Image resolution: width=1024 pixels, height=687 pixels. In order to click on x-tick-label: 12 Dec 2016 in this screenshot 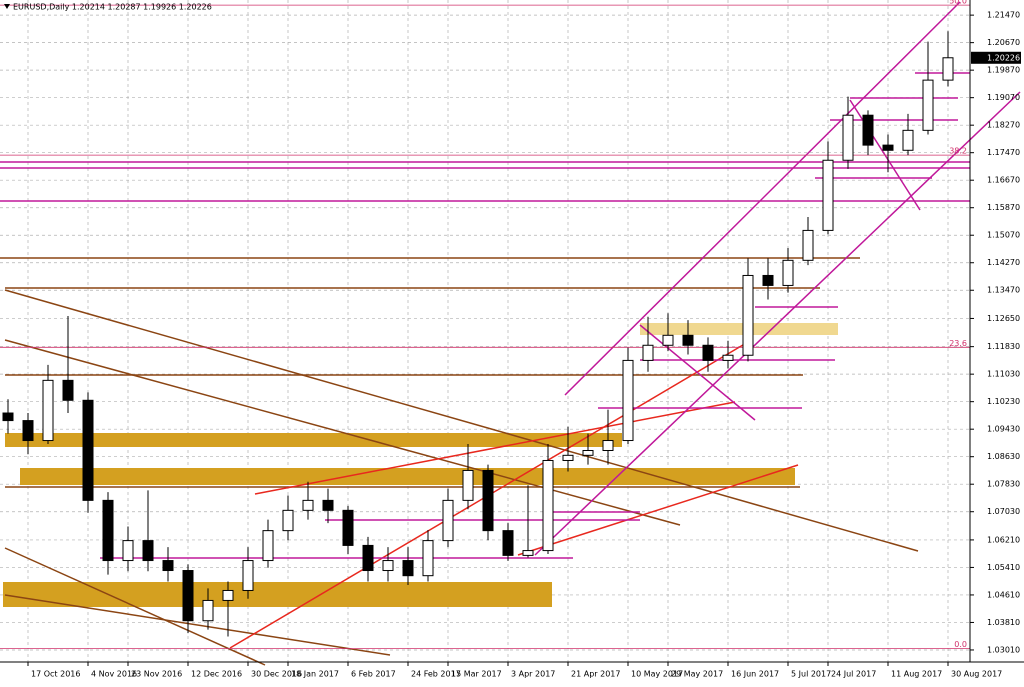, I will do `click(216, 674)`.